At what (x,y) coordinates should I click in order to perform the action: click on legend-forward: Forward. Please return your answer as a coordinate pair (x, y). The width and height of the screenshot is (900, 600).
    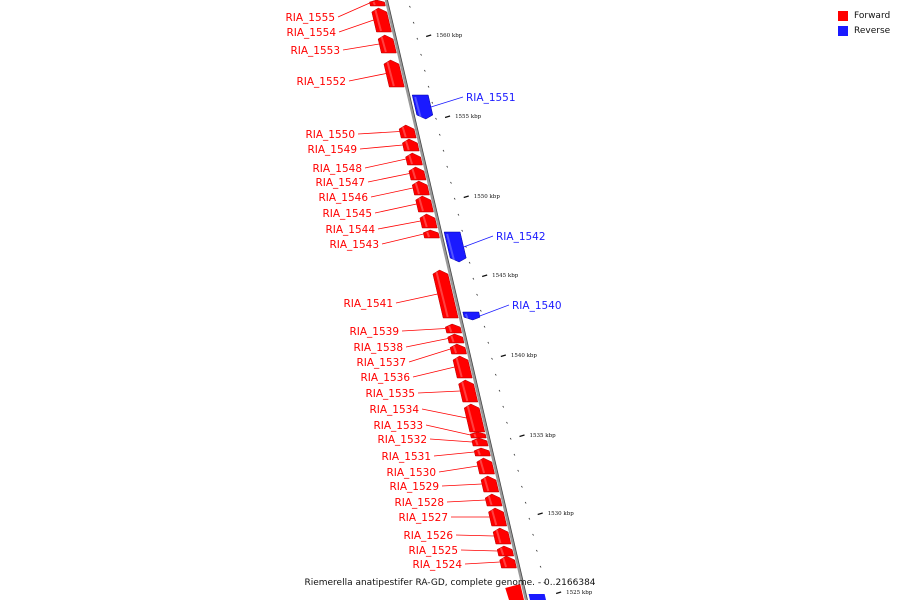
    Looking at the image, I should click on (864, 15).